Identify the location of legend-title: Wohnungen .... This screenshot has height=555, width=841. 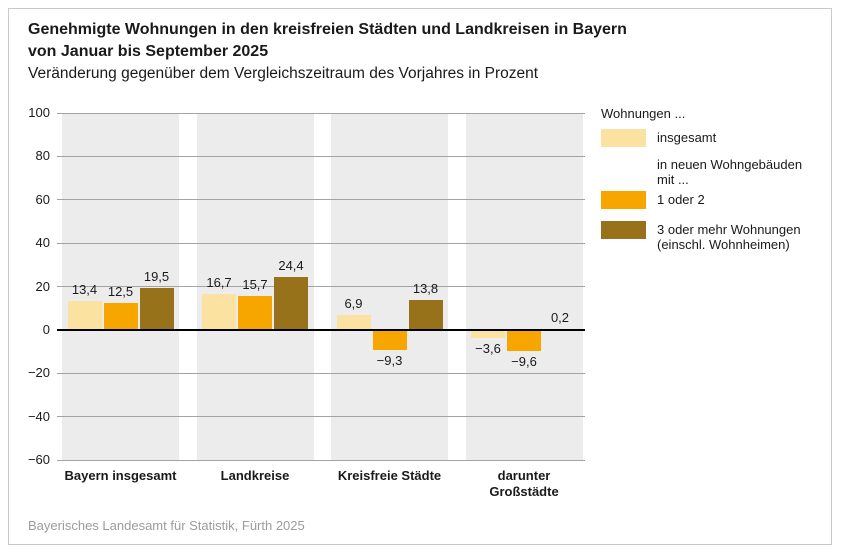
(643, 113).